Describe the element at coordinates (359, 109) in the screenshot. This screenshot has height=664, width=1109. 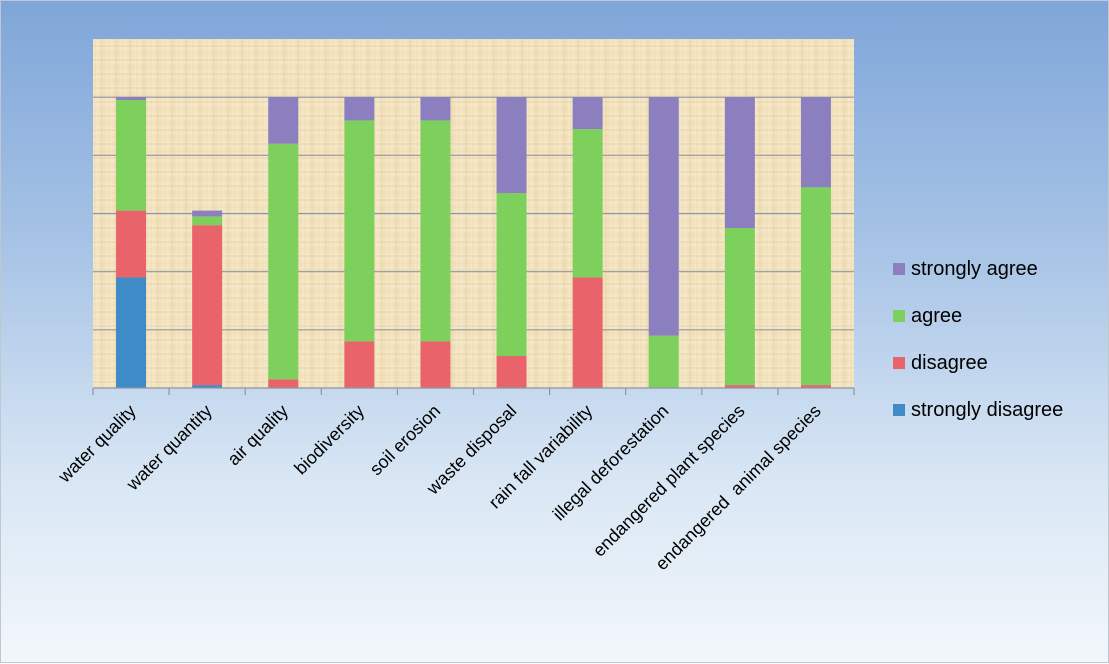
I see `bar-strongly-agree-biodiversity` at that location.